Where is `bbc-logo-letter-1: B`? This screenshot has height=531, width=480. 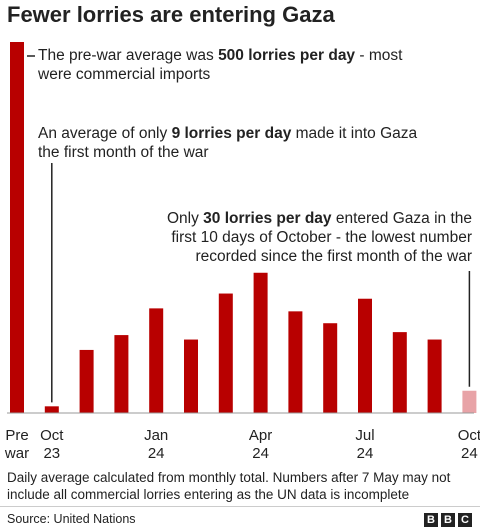
bbc-logo-letter-1: B is located at coordinates (431, 520).